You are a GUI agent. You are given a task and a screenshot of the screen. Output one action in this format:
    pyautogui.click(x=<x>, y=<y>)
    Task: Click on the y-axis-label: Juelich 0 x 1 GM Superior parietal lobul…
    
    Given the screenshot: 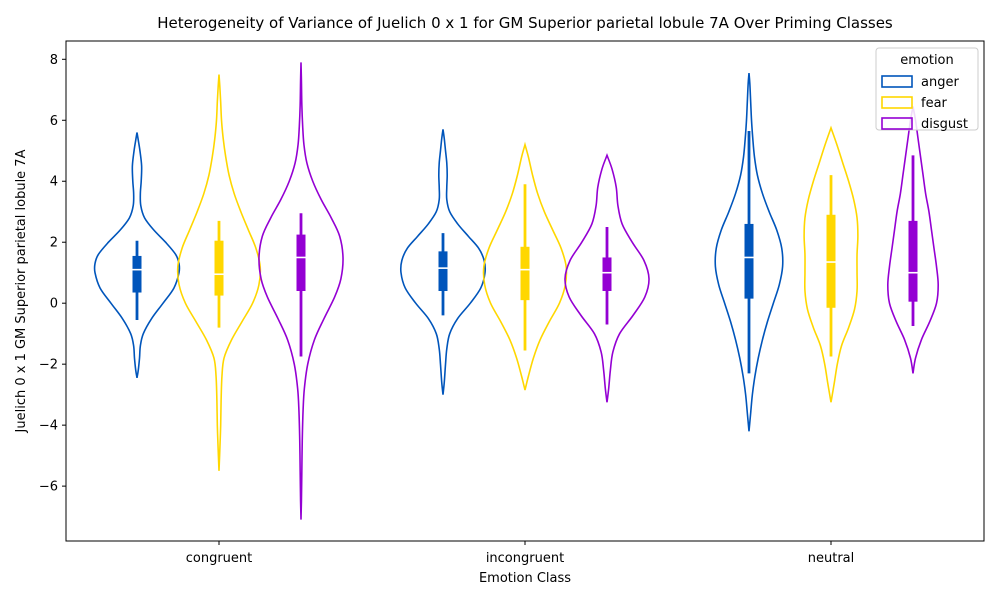 What is the action you would take?
    pyautogui.click(x=21, y=291)
    